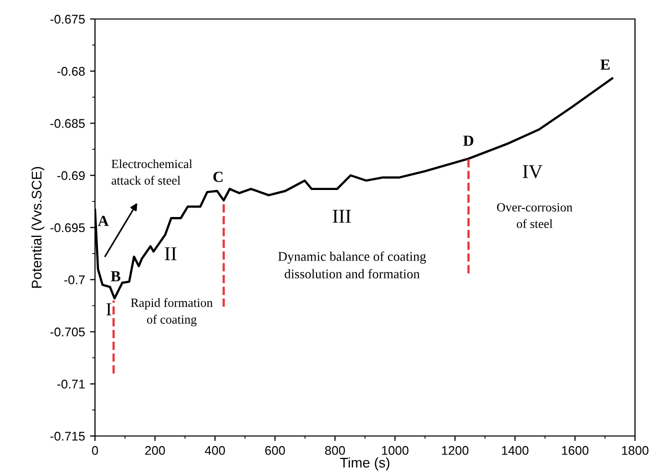 The height and width of the screenshot is (475, 651). What do you see at coordinates (67, 436) in the screenshot?
I see `y-tick-label: -0.715` at bounding box center [67, 436].